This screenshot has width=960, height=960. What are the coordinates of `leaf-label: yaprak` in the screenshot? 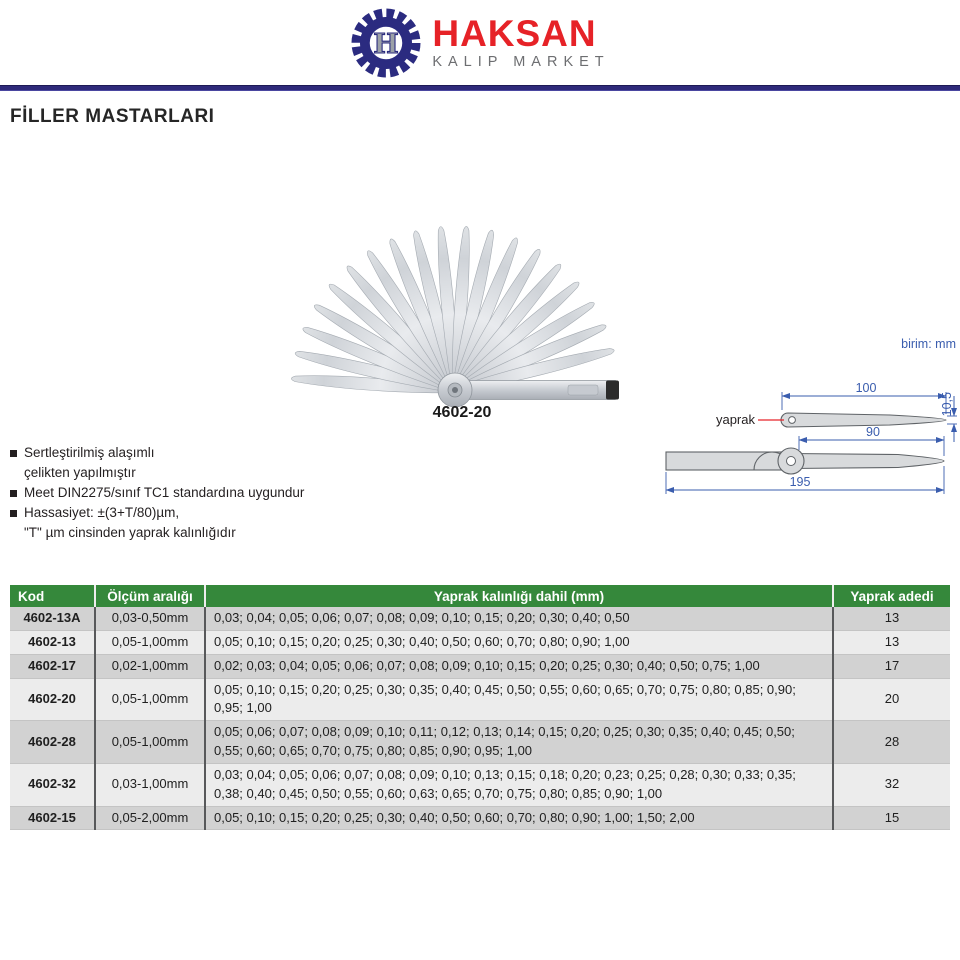 It's located at (736, 419).